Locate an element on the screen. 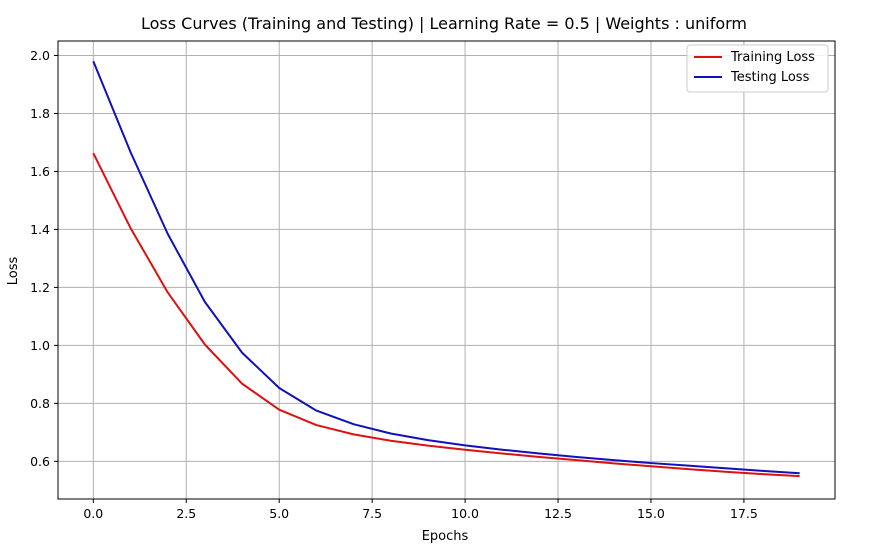  y-tick-label: 0.8 is located at coordinates (40, 403).